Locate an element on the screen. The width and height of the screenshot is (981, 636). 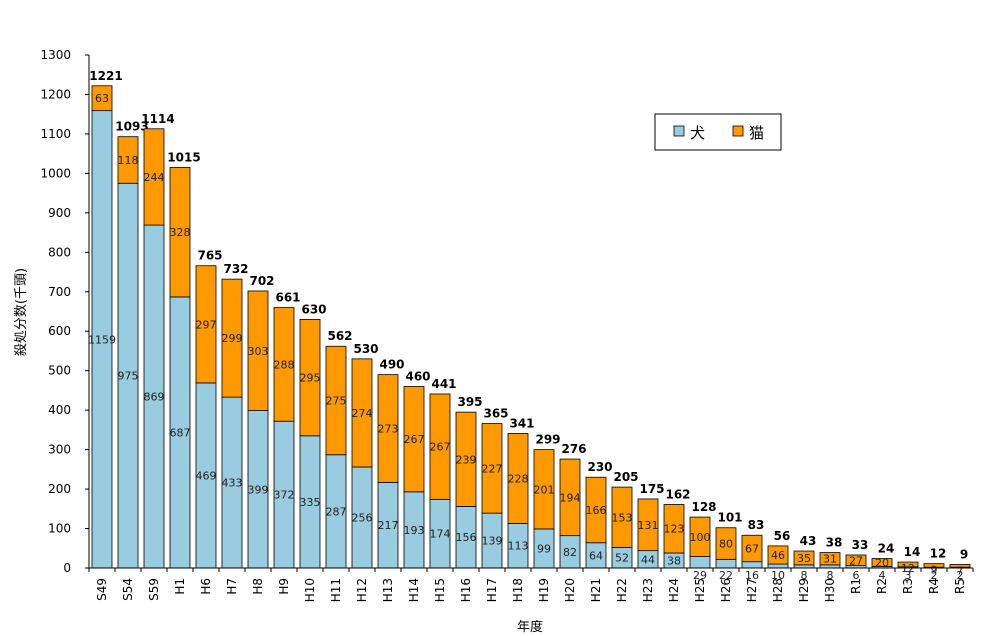
data-label: 118 is located at coordinates (128, 160).